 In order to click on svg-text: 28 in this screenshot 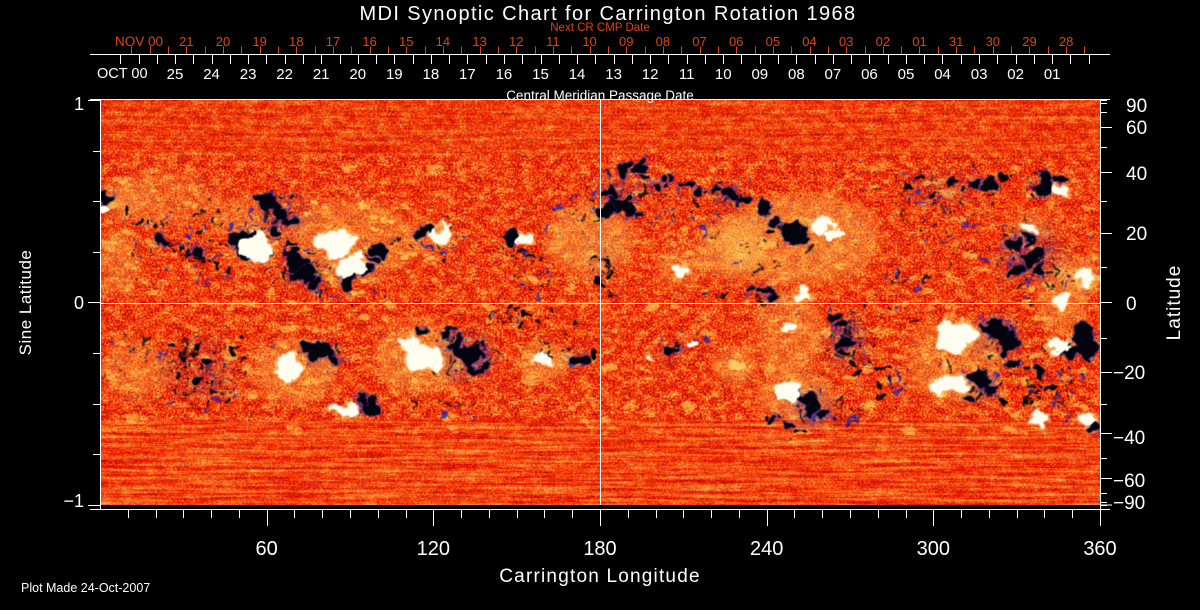, I will do `click(1066, 41)`.